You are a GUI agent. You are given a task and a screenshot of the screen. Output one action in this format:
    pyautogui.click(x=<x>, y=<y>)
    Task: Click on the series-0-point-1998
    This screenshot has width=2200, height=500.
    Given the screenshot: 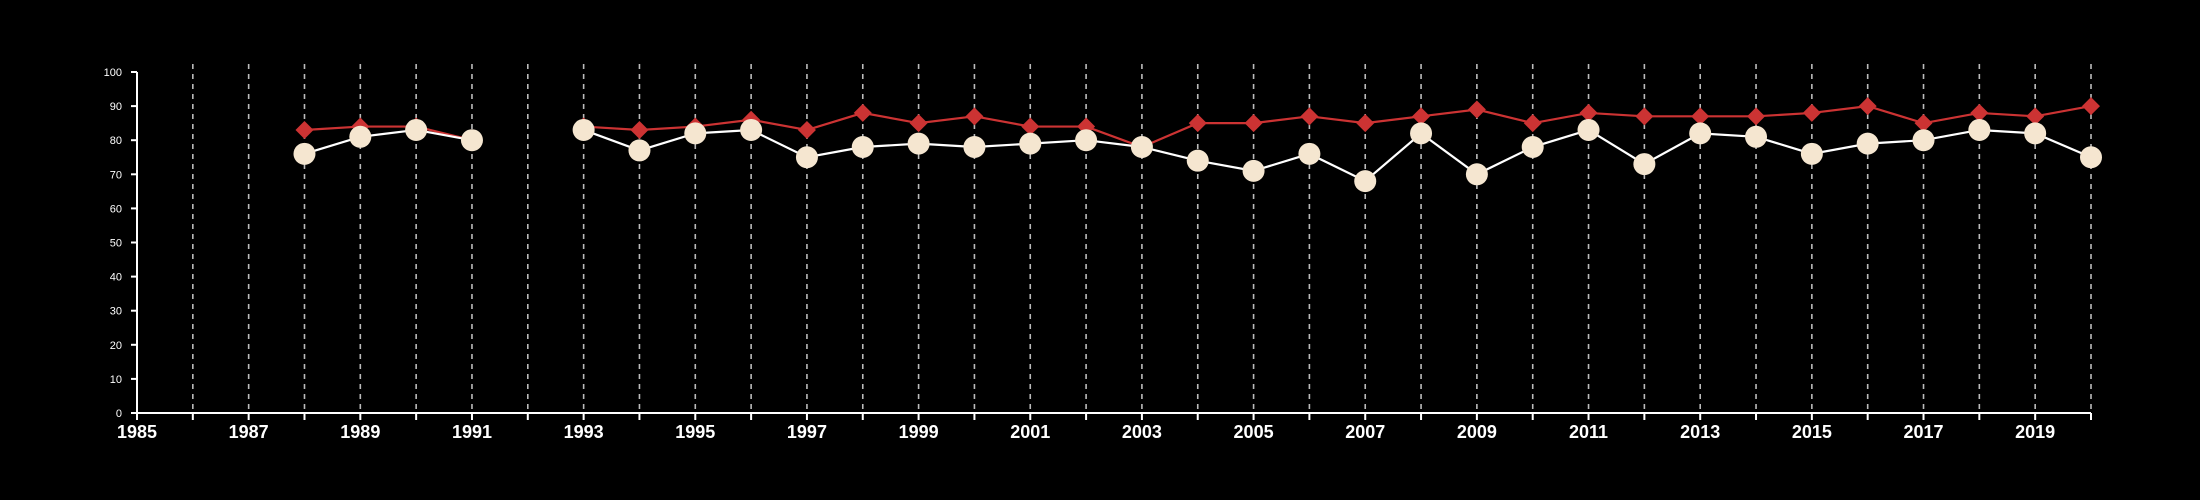 What is the action you would take?
    pyautogui.click(x=862, y=112)
    